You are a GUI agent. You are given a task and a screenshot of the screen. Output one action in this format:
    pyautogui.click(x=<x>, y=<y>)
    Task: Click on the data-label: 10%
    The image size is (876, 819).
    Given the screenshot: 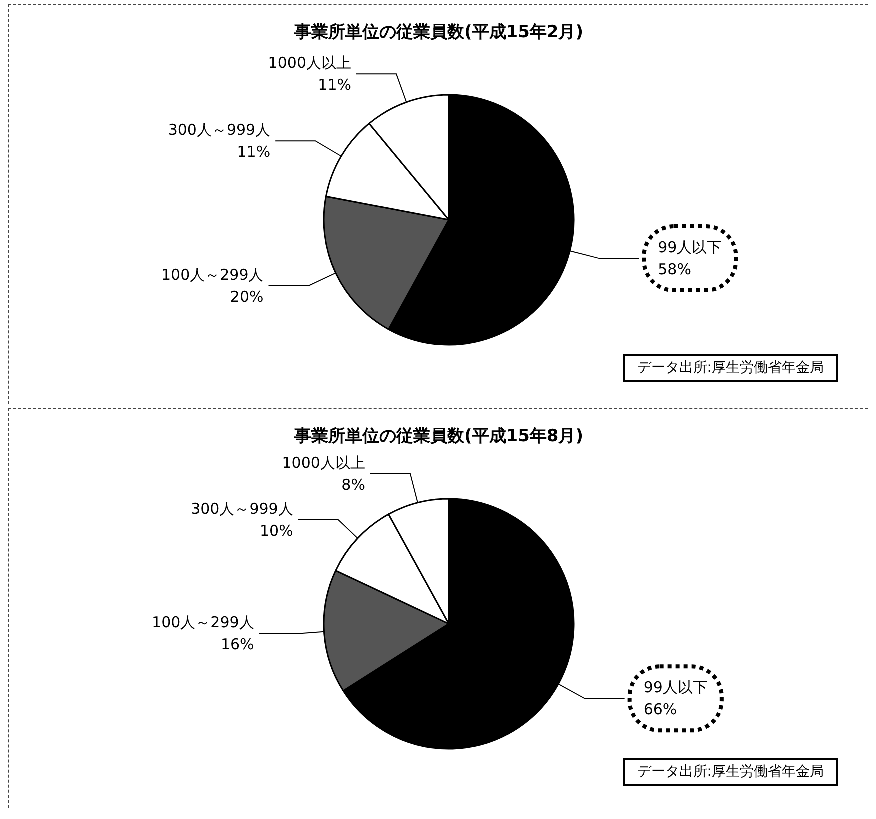 What is the action you would take?
    pyautogui.click(x=277, y=531)
    